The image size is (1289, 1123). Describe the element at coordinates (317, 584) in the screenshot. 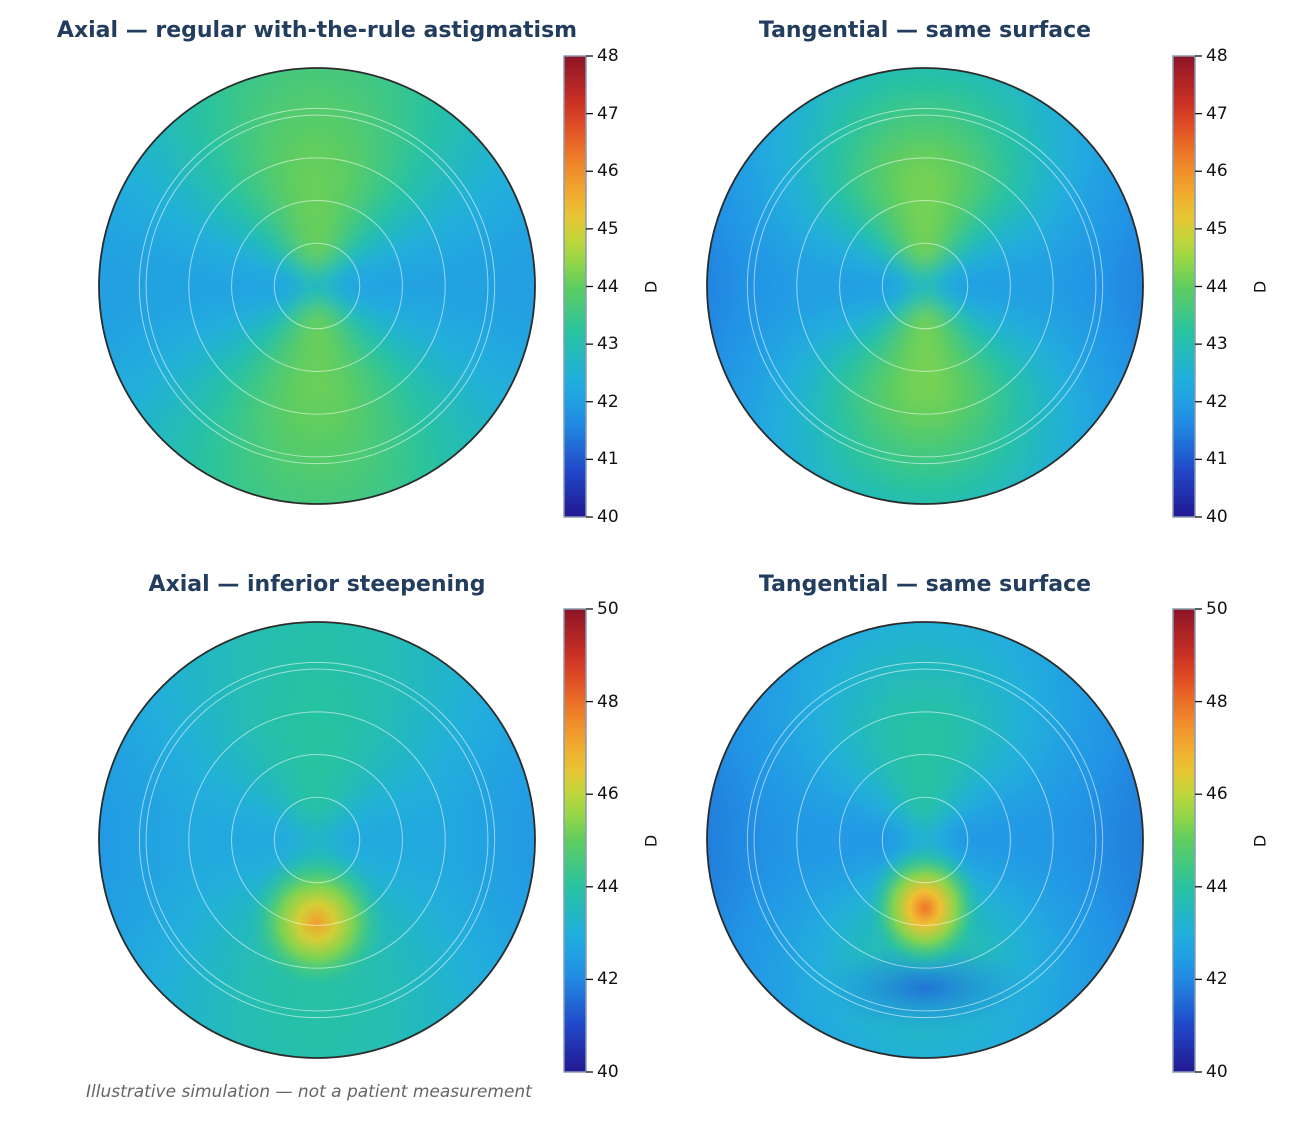

I see `panel-title: Axial — inferior steepening` at that location.